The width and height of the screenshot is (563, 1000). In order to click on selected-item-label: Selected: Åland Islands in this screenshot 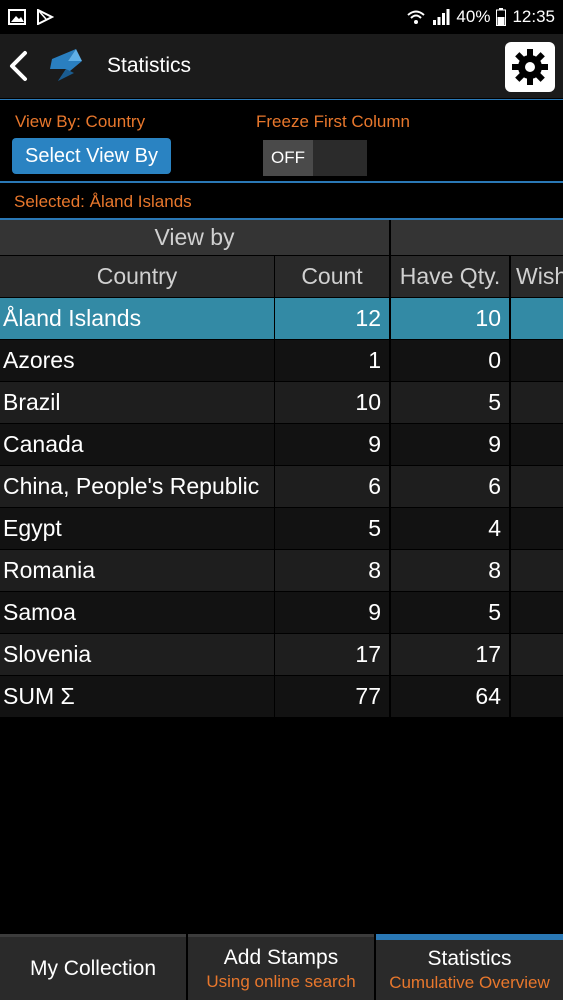, I will do `click(103, 201)`.